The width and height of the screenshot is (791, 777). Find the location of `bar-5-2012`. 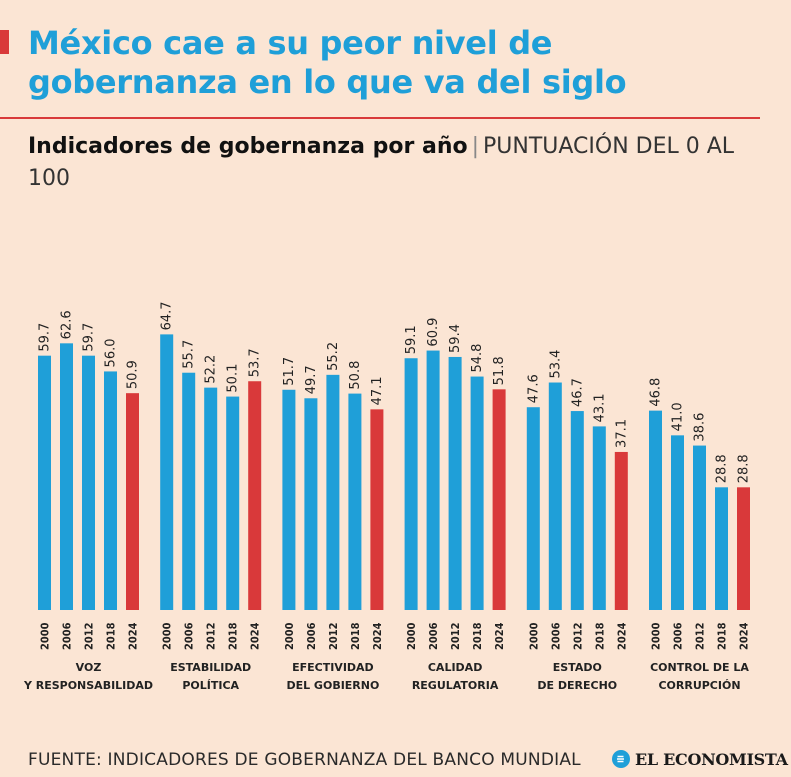

bar-5-2012 is located at coordinates (699, 527).